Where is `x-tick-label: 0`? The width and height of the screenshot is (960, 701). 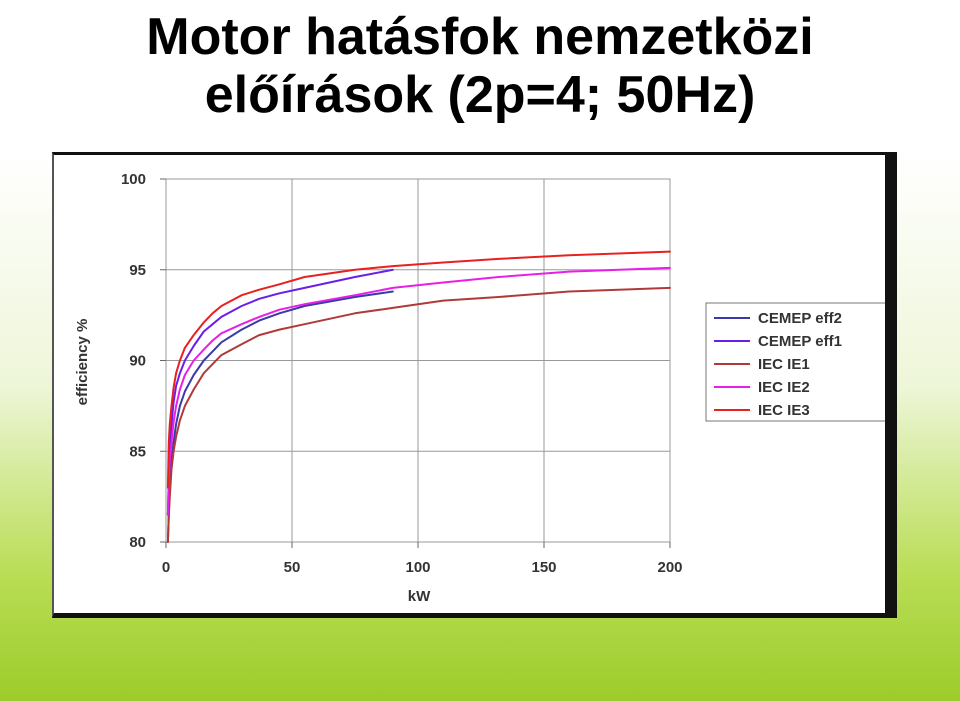 x-tick-label: 0 is located at coordinates (166, 567).